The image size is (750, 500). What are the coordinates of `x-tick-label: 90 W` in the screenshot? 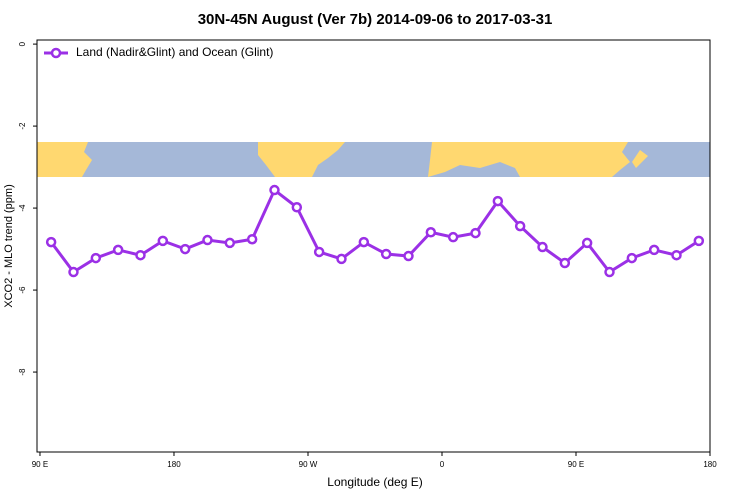 It's located at (308, 464).